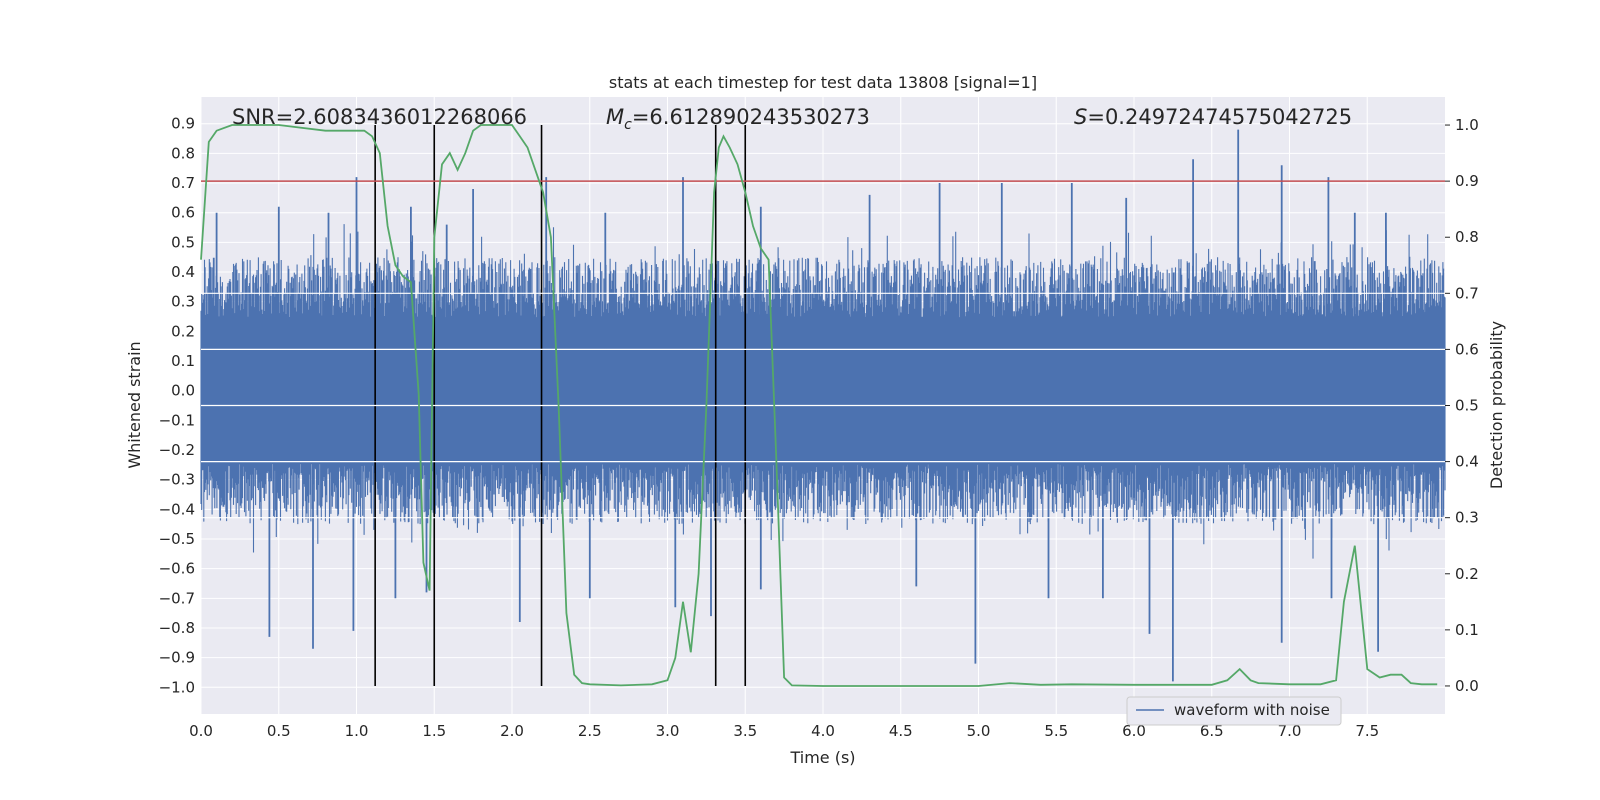 This screenshot has width=1600, height=800. What do you see at coordinates (615, 117) in the screenshot?
I see `chirp-mass-symbol: M` at bounding box center [615, 117].